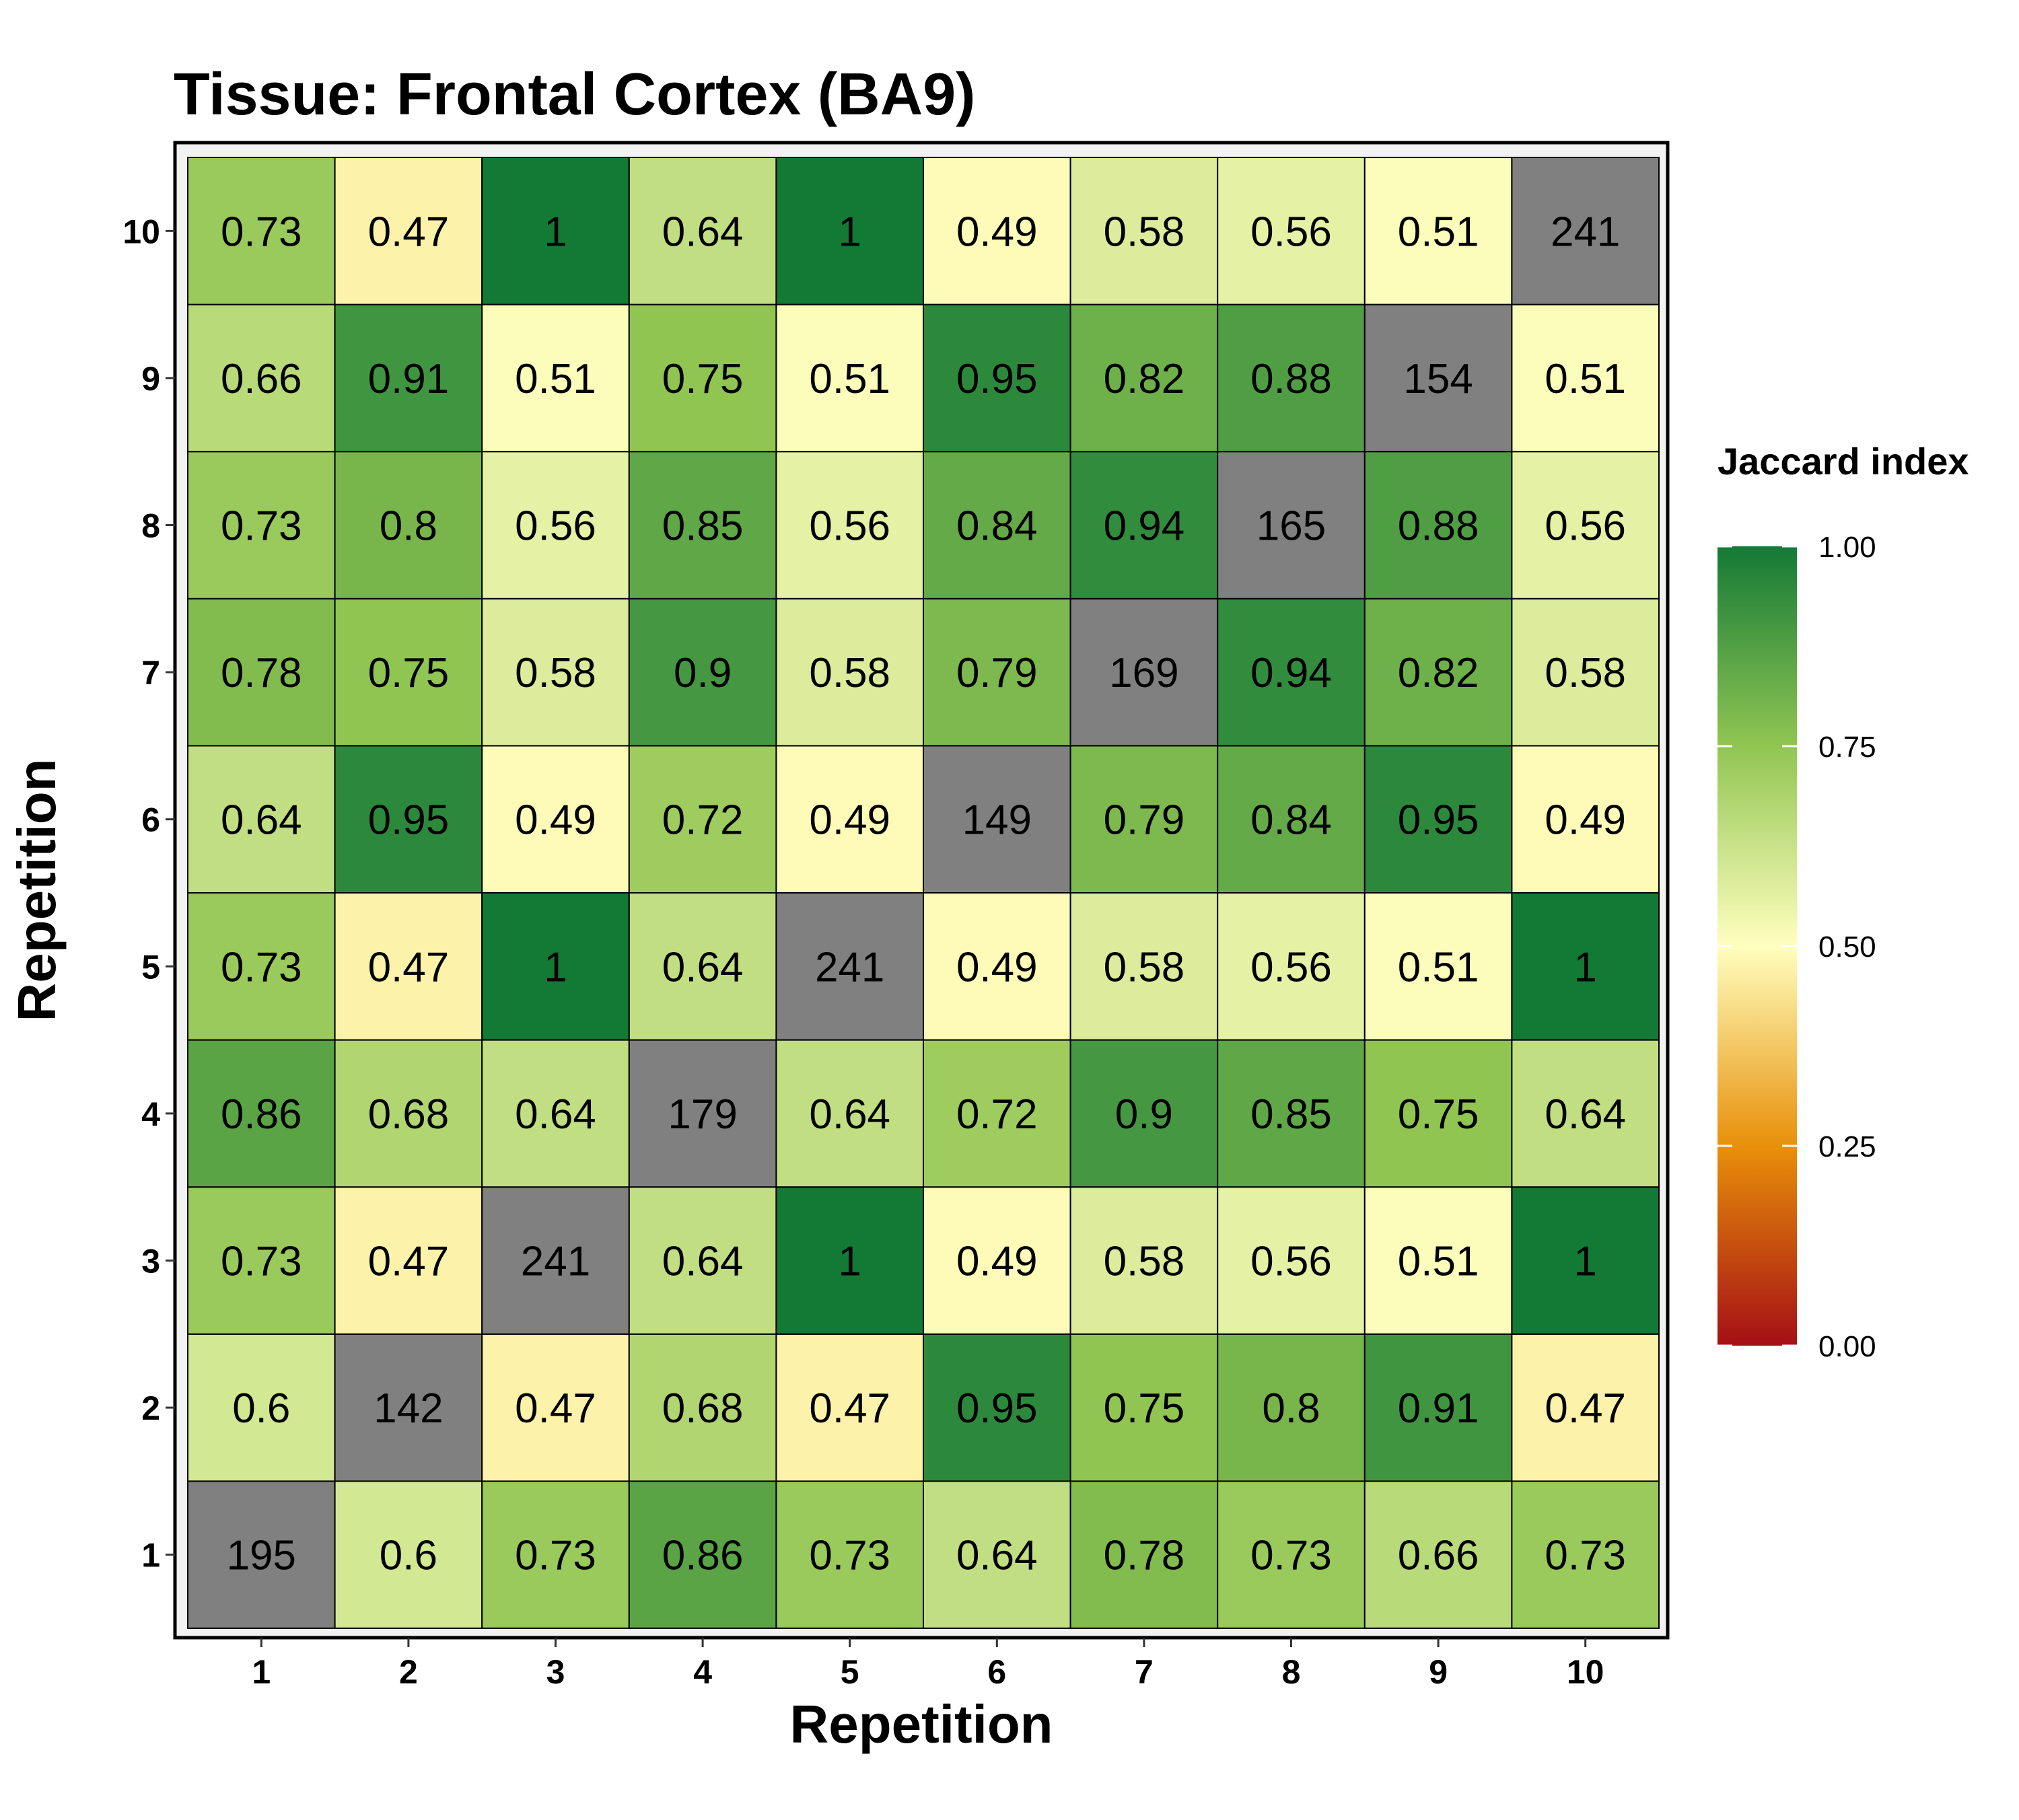 The image size is (2019, 1820). I want to click on y-tick-label: 6, so click(151, 820).